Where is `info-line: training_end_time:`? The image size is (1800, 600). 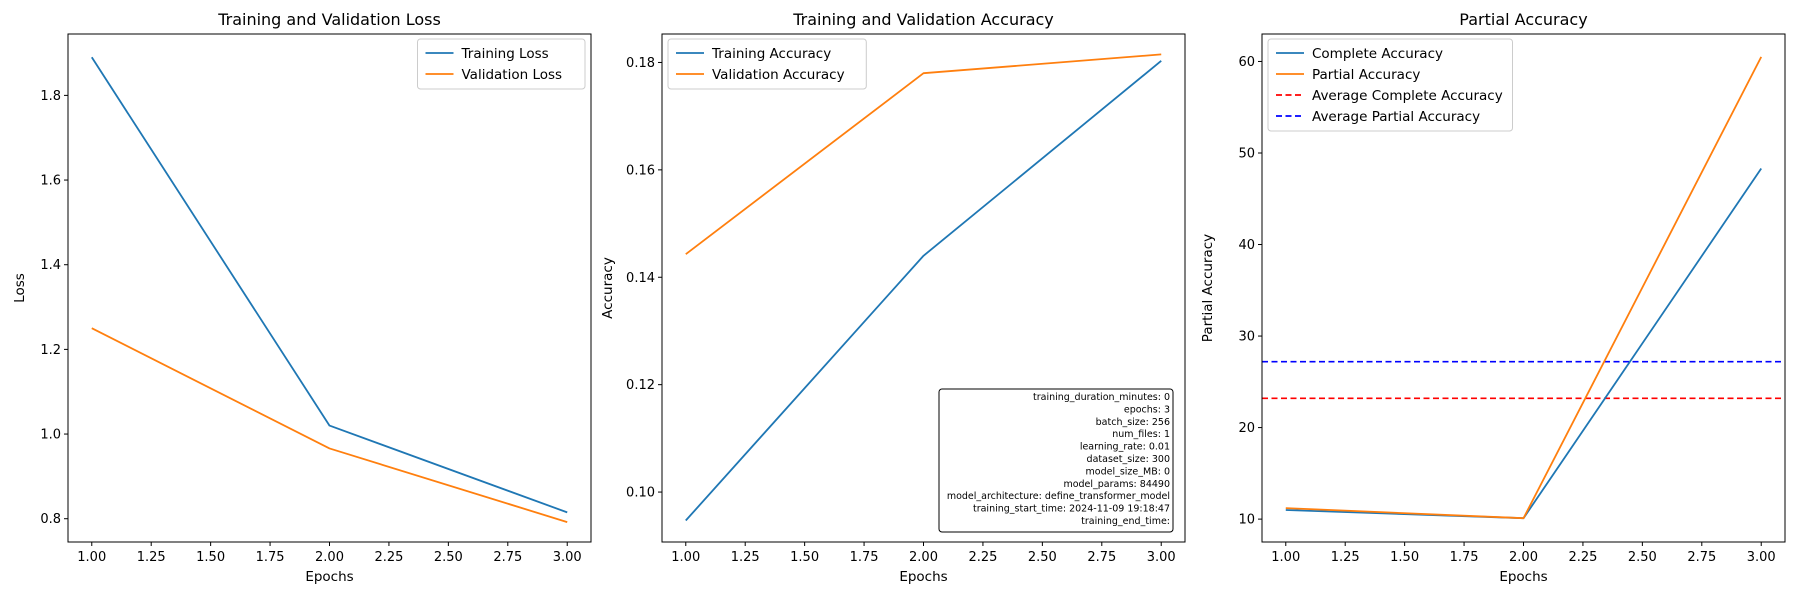 info-line: training_end_time: is located at coordinates (1125, 521).